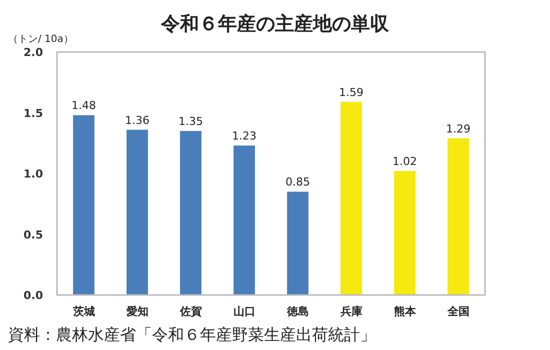 This screenshot has width=550, height=350. Describe the element at coordinates (137, 120) in the screenshot. I see `data-label: 1.36` at that location.